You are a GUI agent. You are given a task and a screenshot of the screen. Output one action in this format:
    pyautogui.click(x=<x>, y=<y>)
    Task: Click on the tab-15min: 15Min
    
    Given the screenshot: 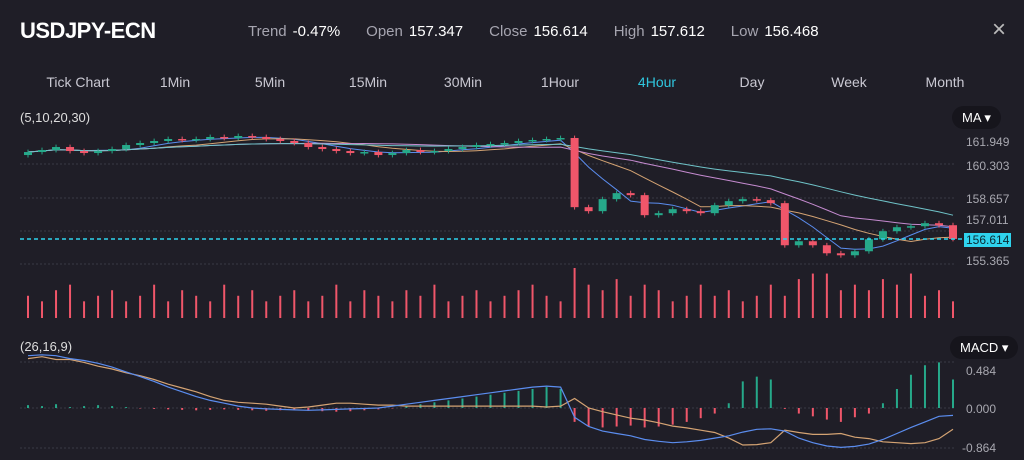 What is the action you would take?
    pyautogui.click(x=368, y=82)
    